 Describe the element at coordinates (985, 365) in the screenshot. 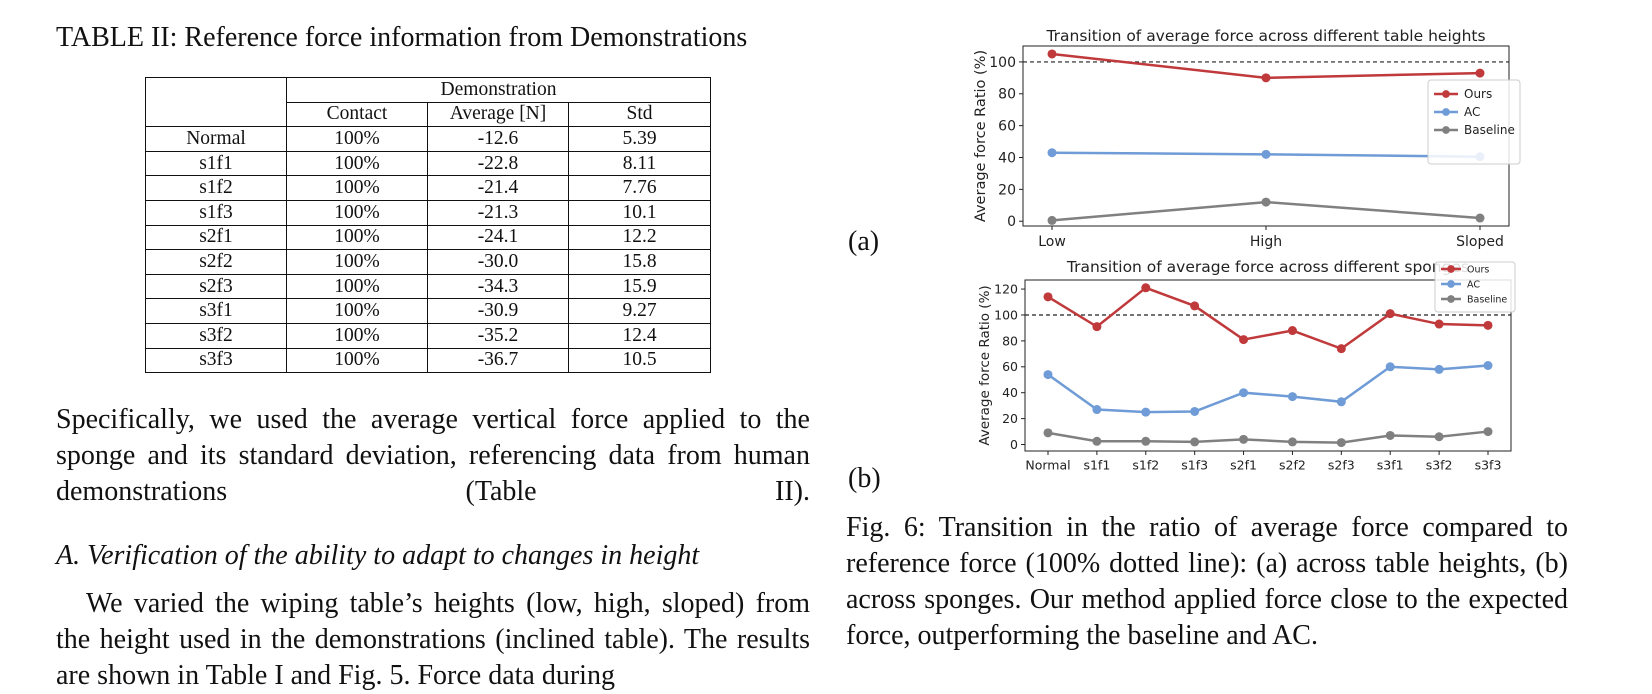

I see `y-axis-label: Average force Ratio (%)` at that location.